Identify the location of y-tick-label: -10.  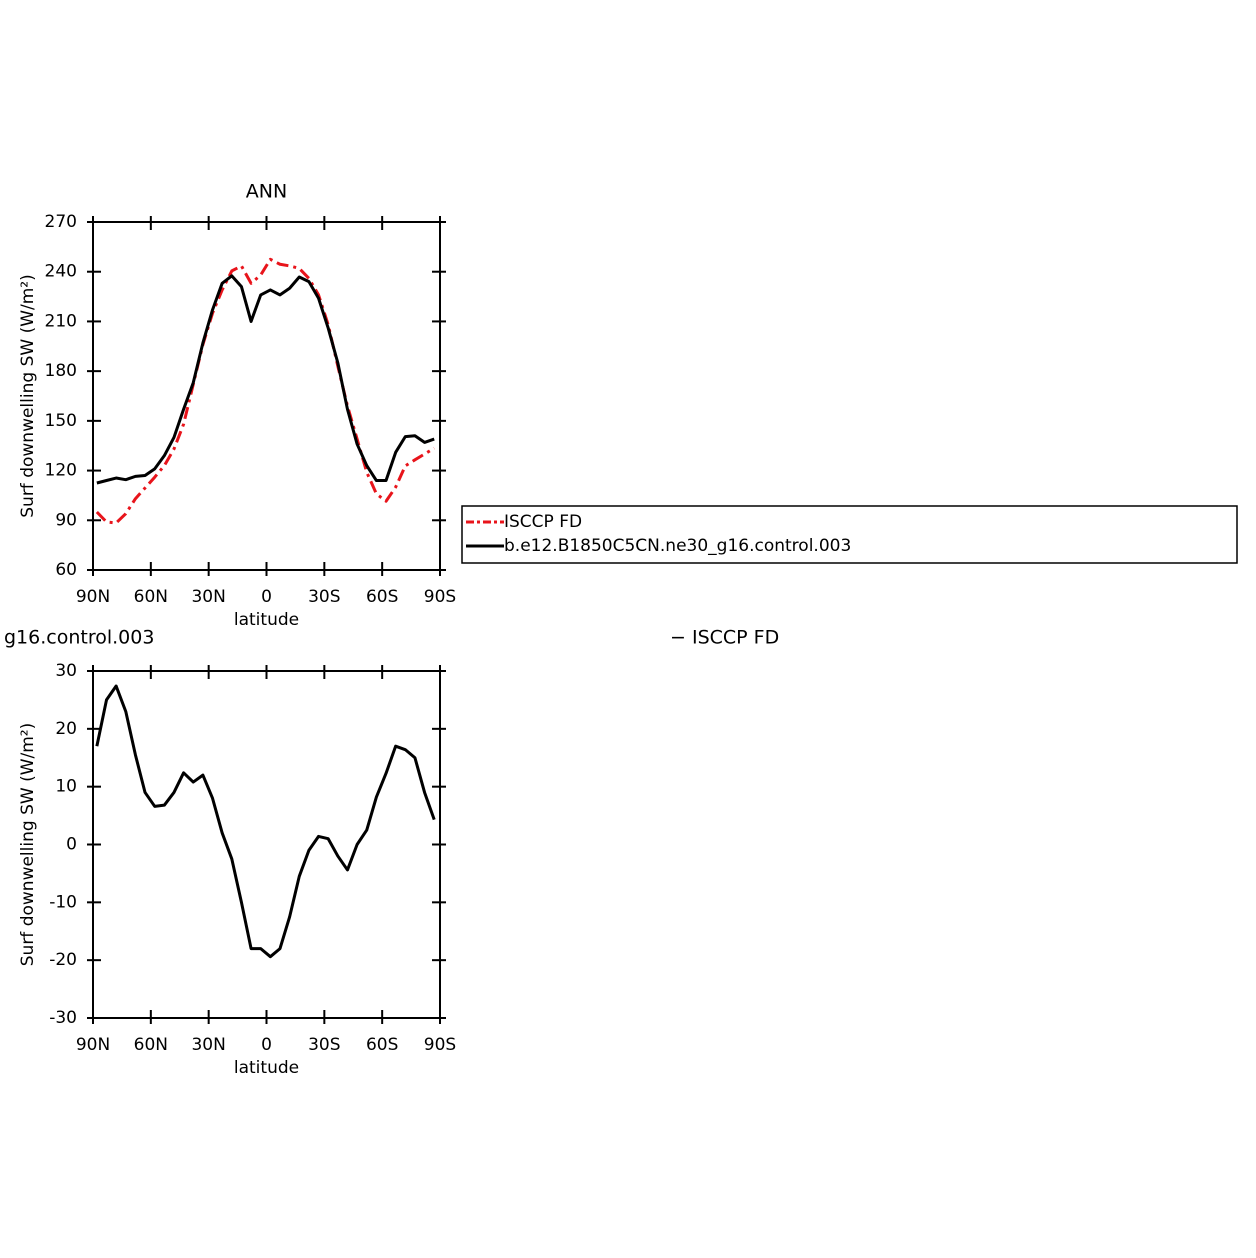
(63, 902).